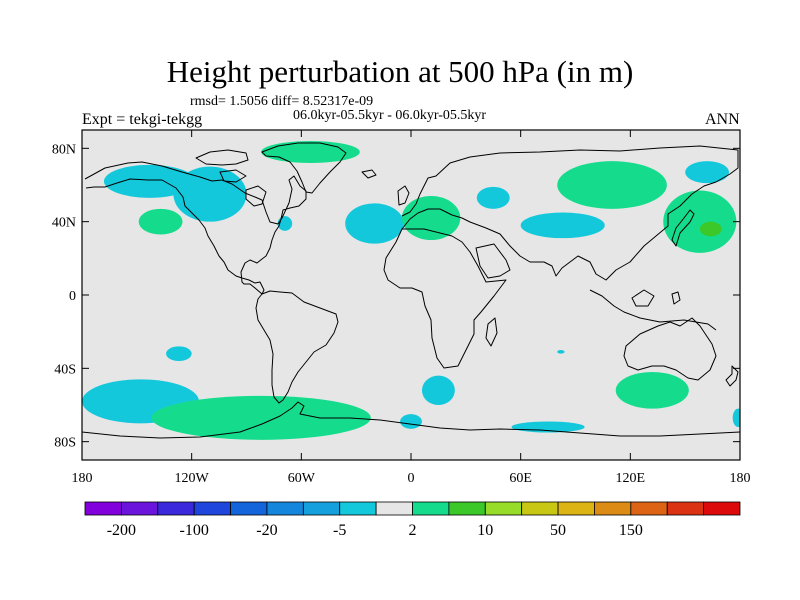  Describe the element at coordinates (493, 261) in the screenshot. I see `coastline-arabia` at that location.